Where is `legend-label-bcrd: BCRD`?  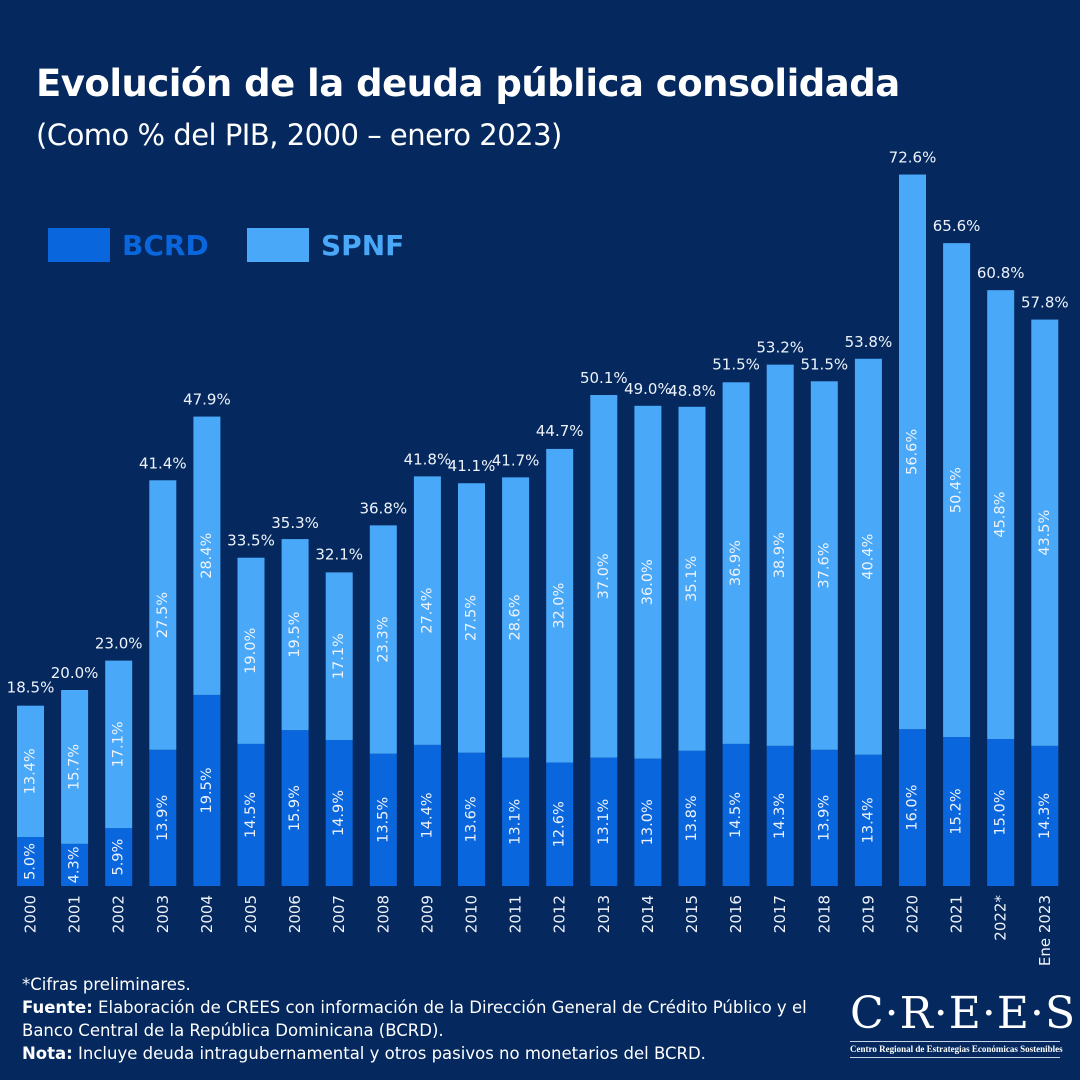
legend-label-bcrd: BCRD is located at coordinates (165, 245).